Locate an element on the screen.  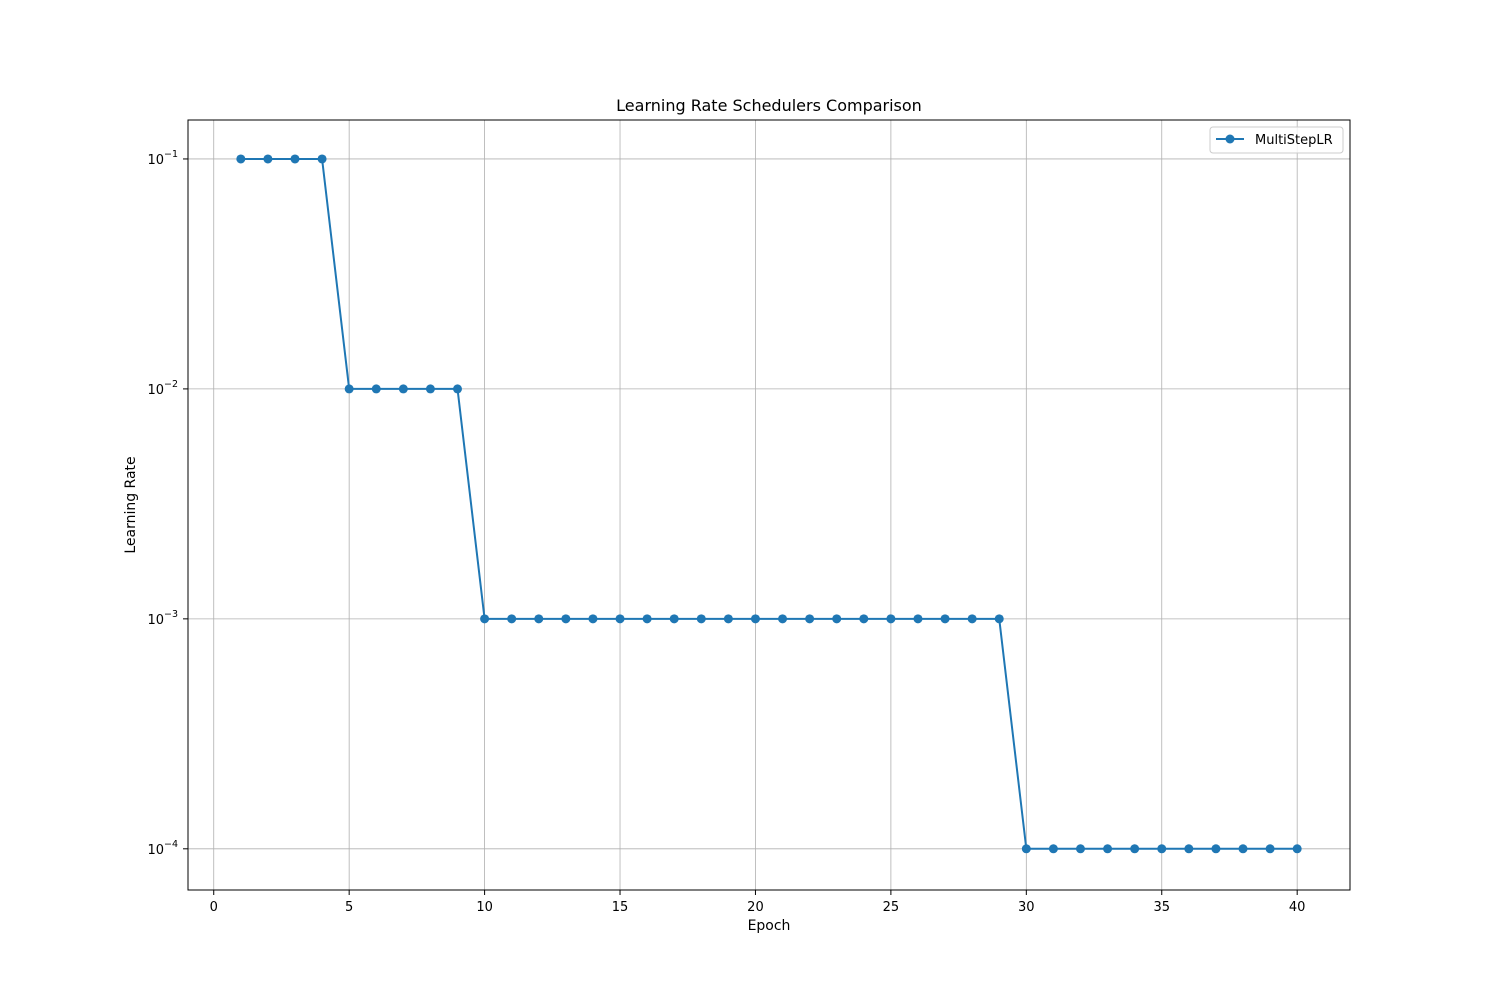
x-tick-label: 35 is located at coordinates (1161, 907).